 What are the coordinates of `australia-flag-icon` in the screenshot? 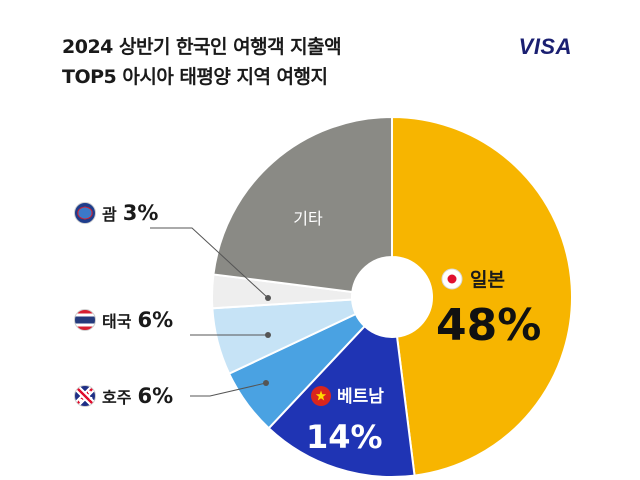 It's located at (85, 396).